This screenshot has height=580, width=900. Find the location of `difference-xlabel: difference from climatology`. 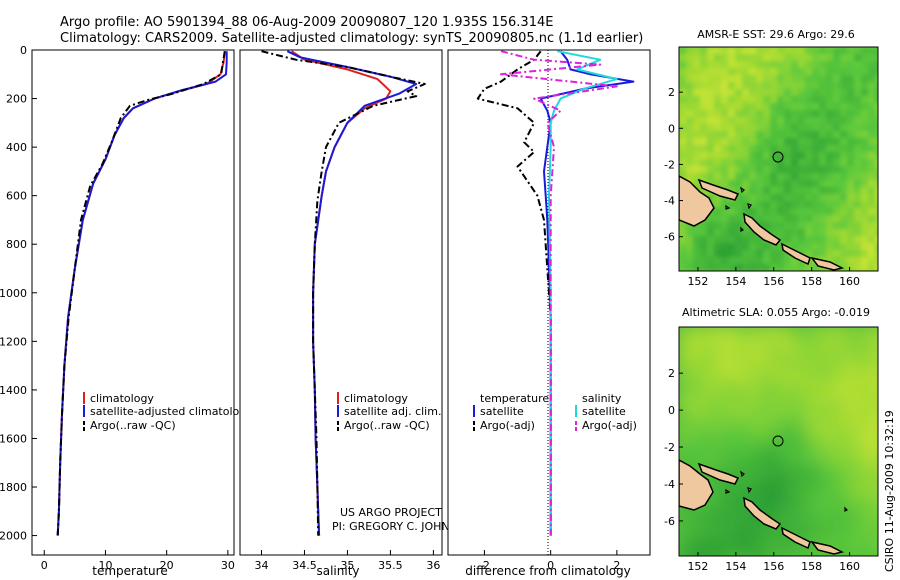

difference-xlabel: difference from climatology is located at coordinates (548, 571).